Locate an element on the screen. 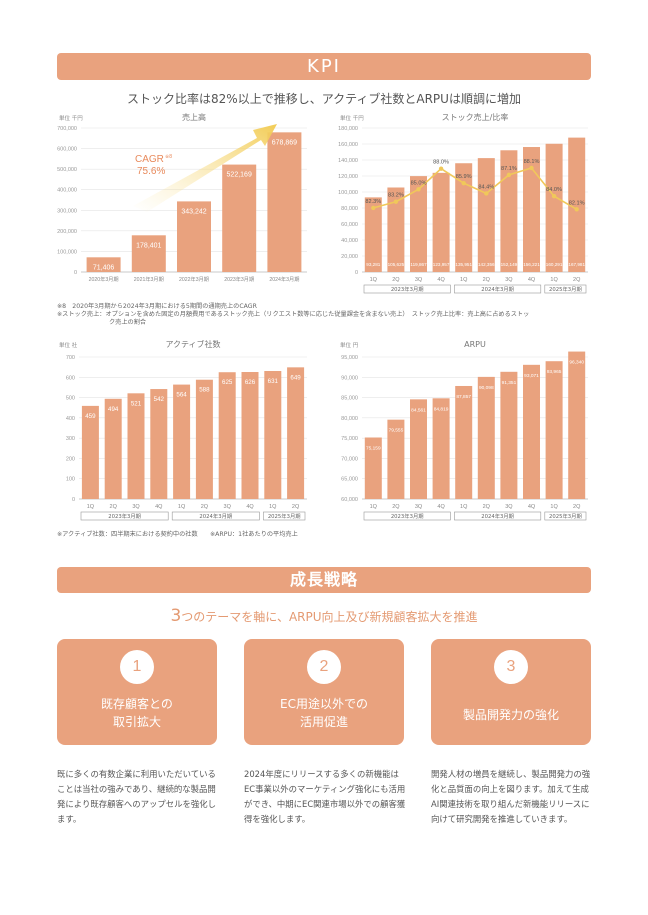  data-label: 564 is located at coordinates (181, 395).